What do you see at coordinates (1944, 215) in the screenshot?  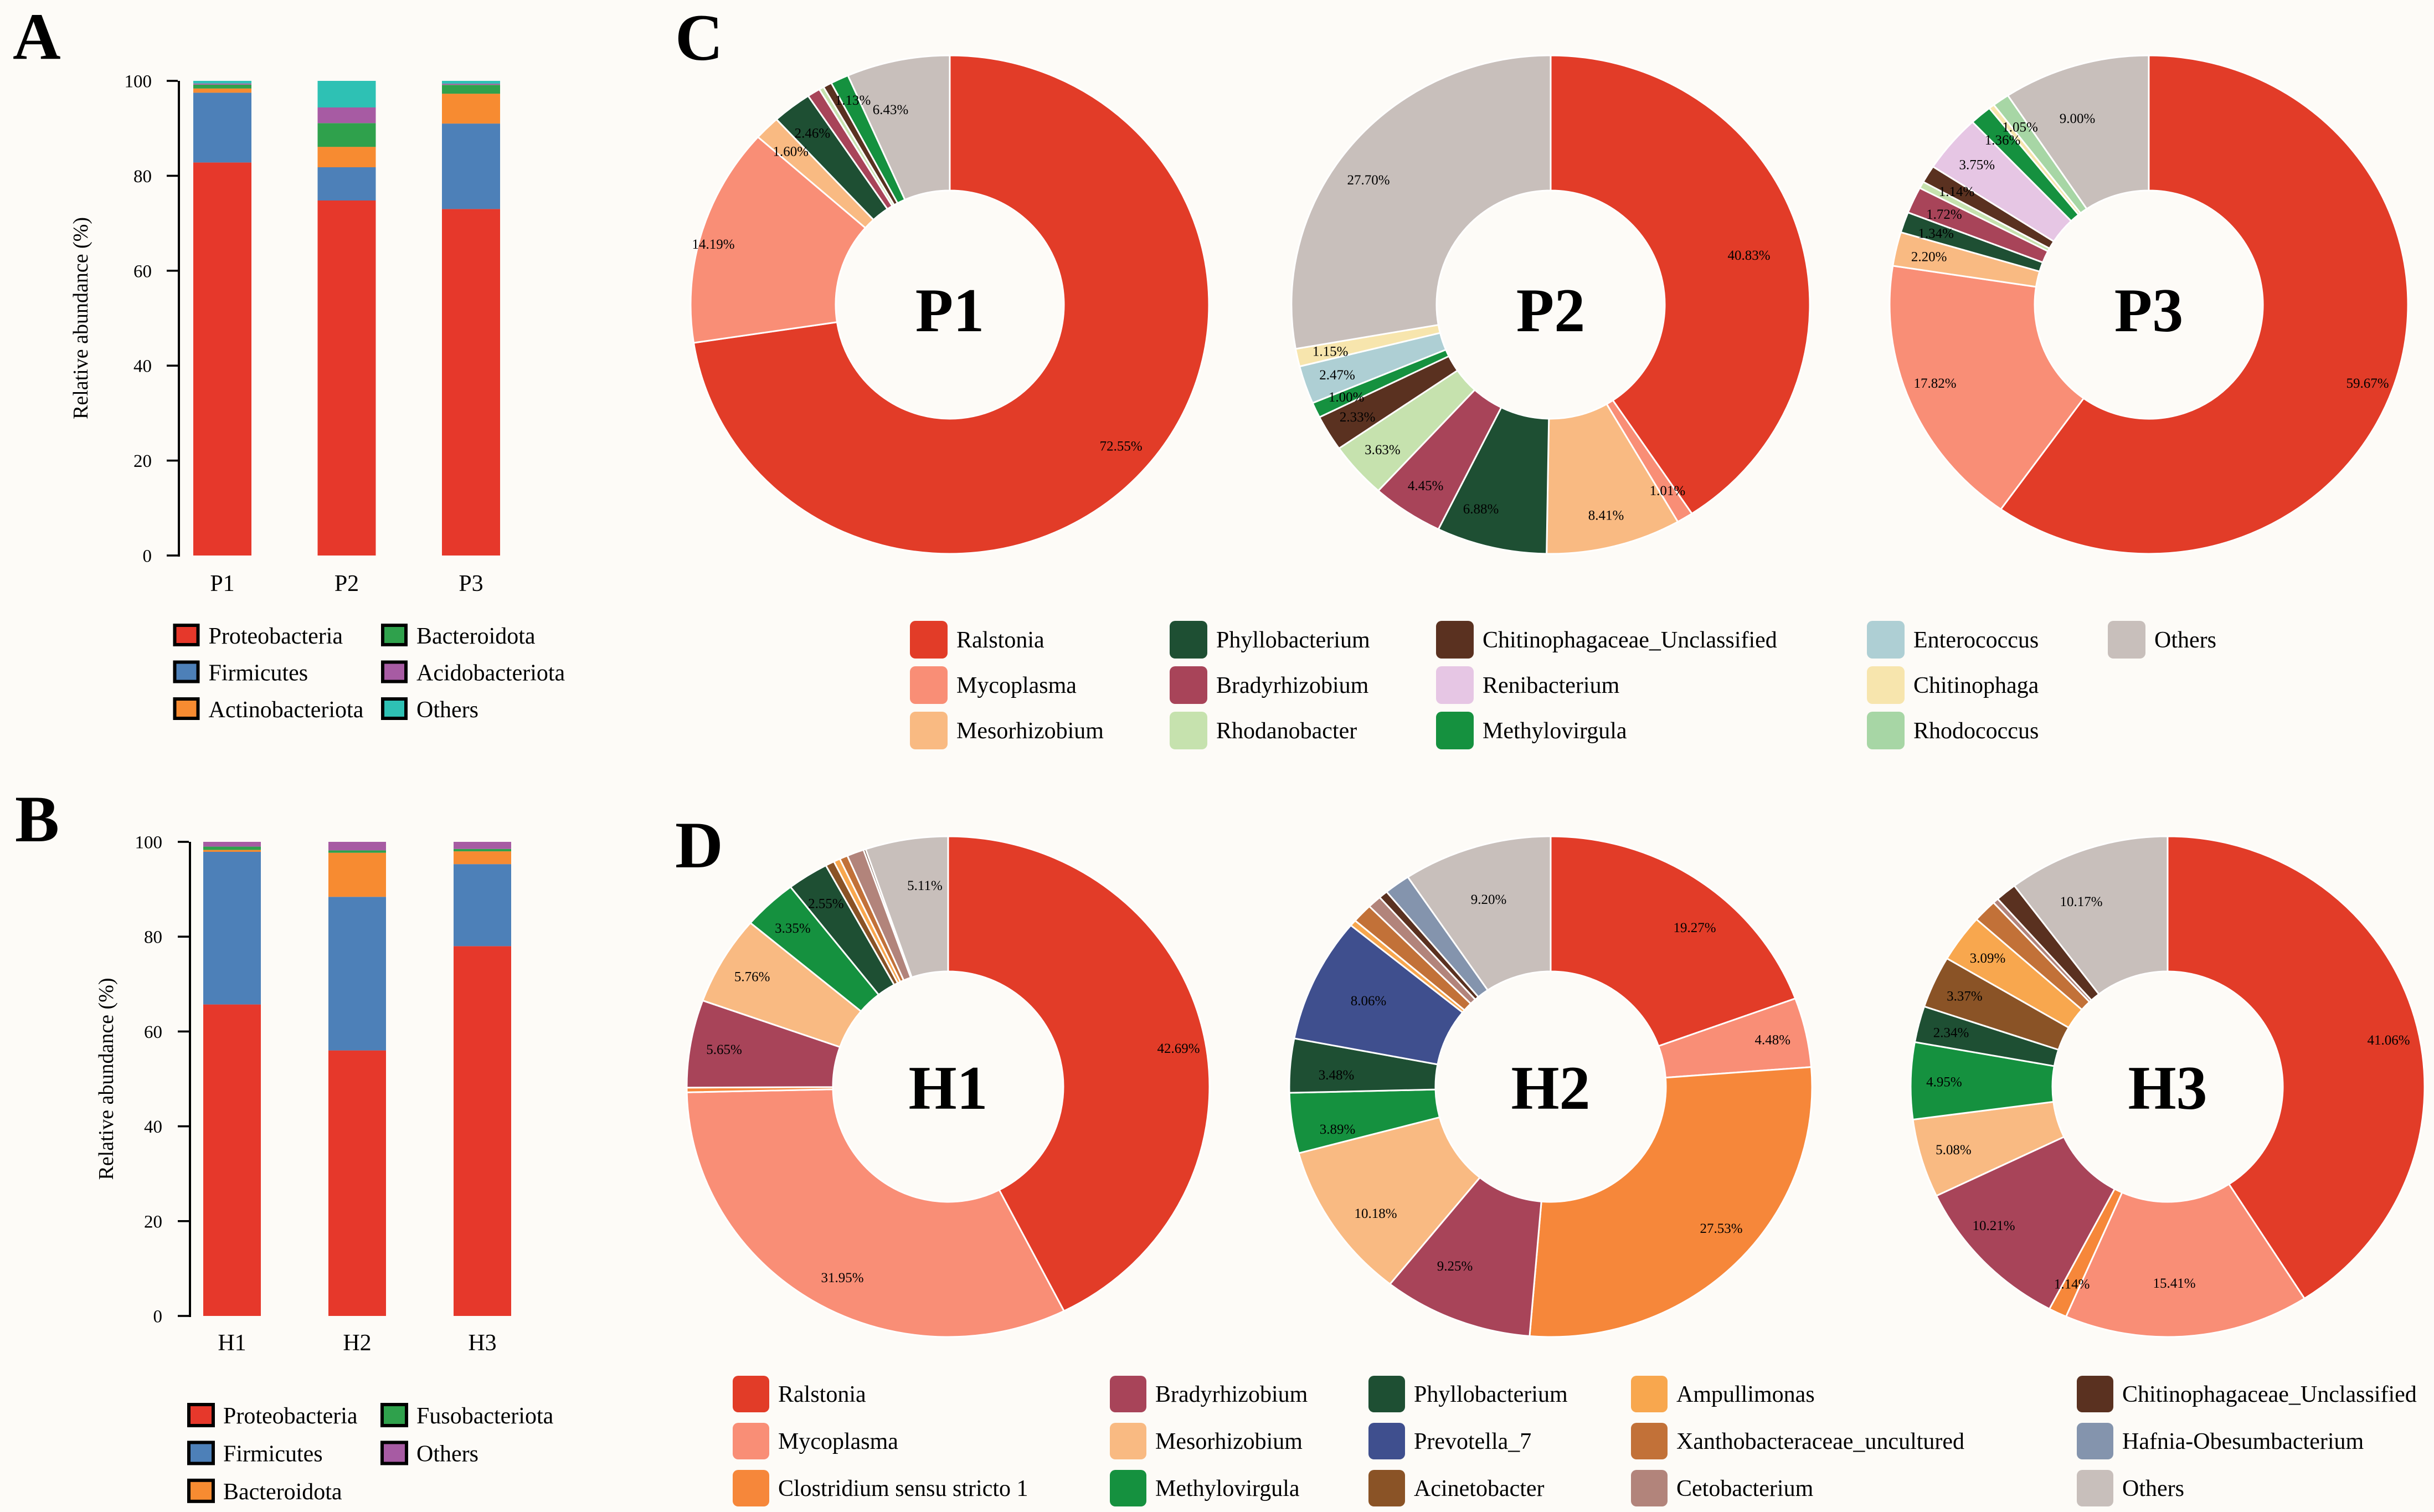 I see `svg-text: 1.72%` at bounding box center [1944, 215].